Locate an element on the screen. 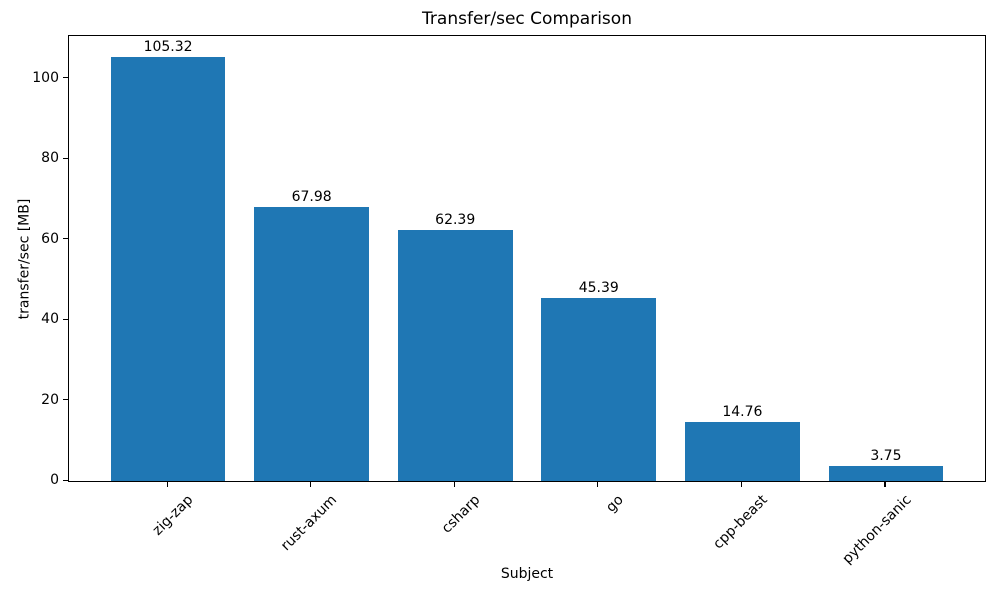 The height and width of the screenshot is (600, 1000). bar-cpp-beast is located at coordinates (742, 451).